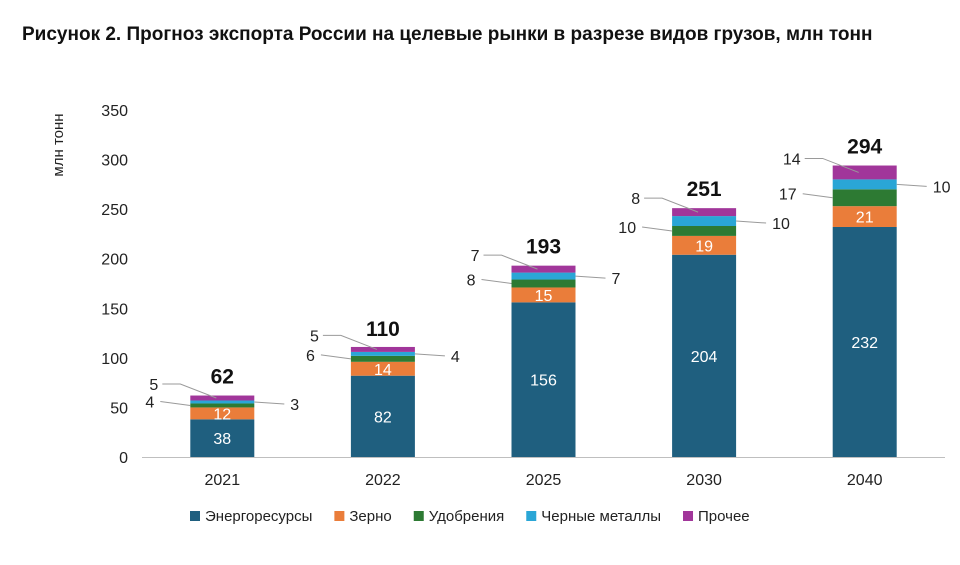  I want to click on data-label: 38, so click(222, 439).